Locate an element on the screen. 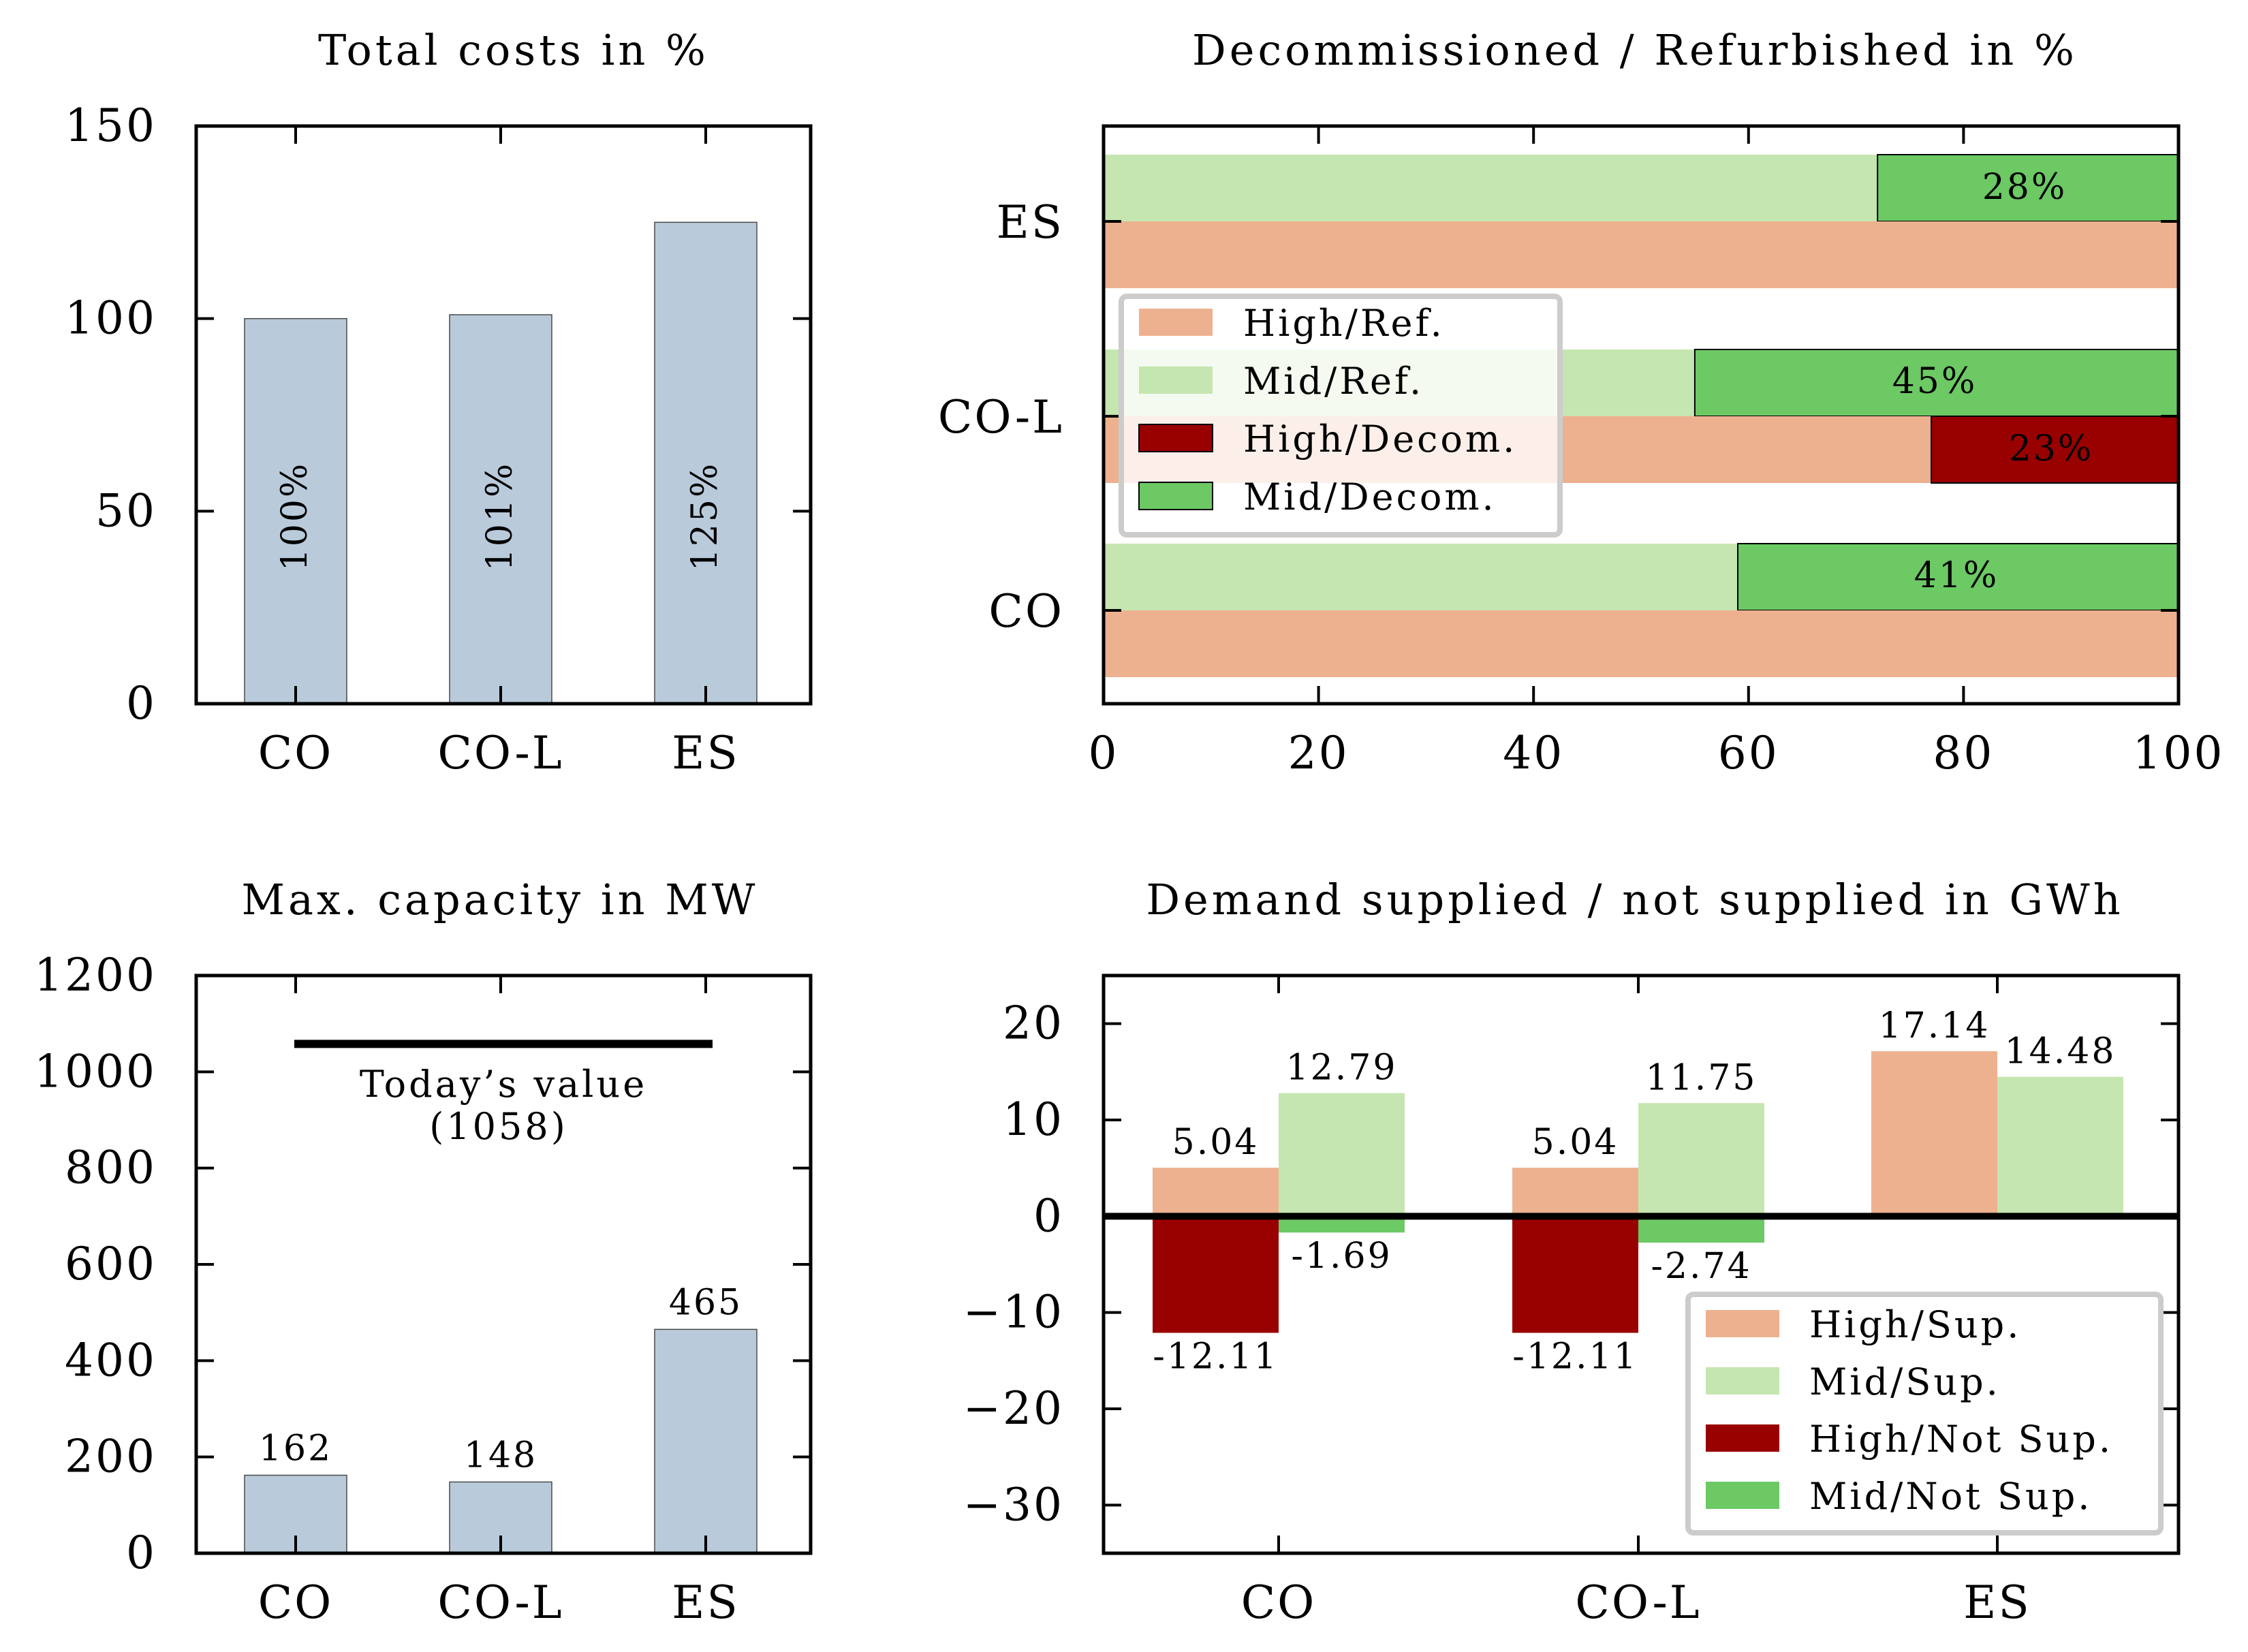 This screenshot has width=2248, height=1652. cost-bar-label: 100% is located at coordinates (295, 517).